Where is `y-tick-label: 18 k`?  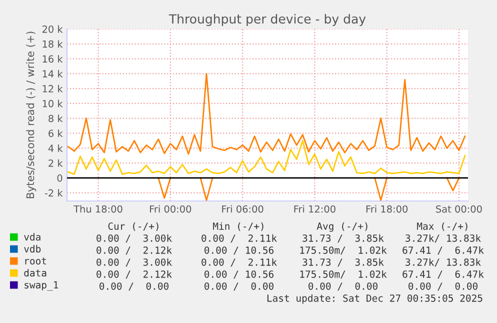
y-tick-label: 18 k is located at coordinates (52, 44).